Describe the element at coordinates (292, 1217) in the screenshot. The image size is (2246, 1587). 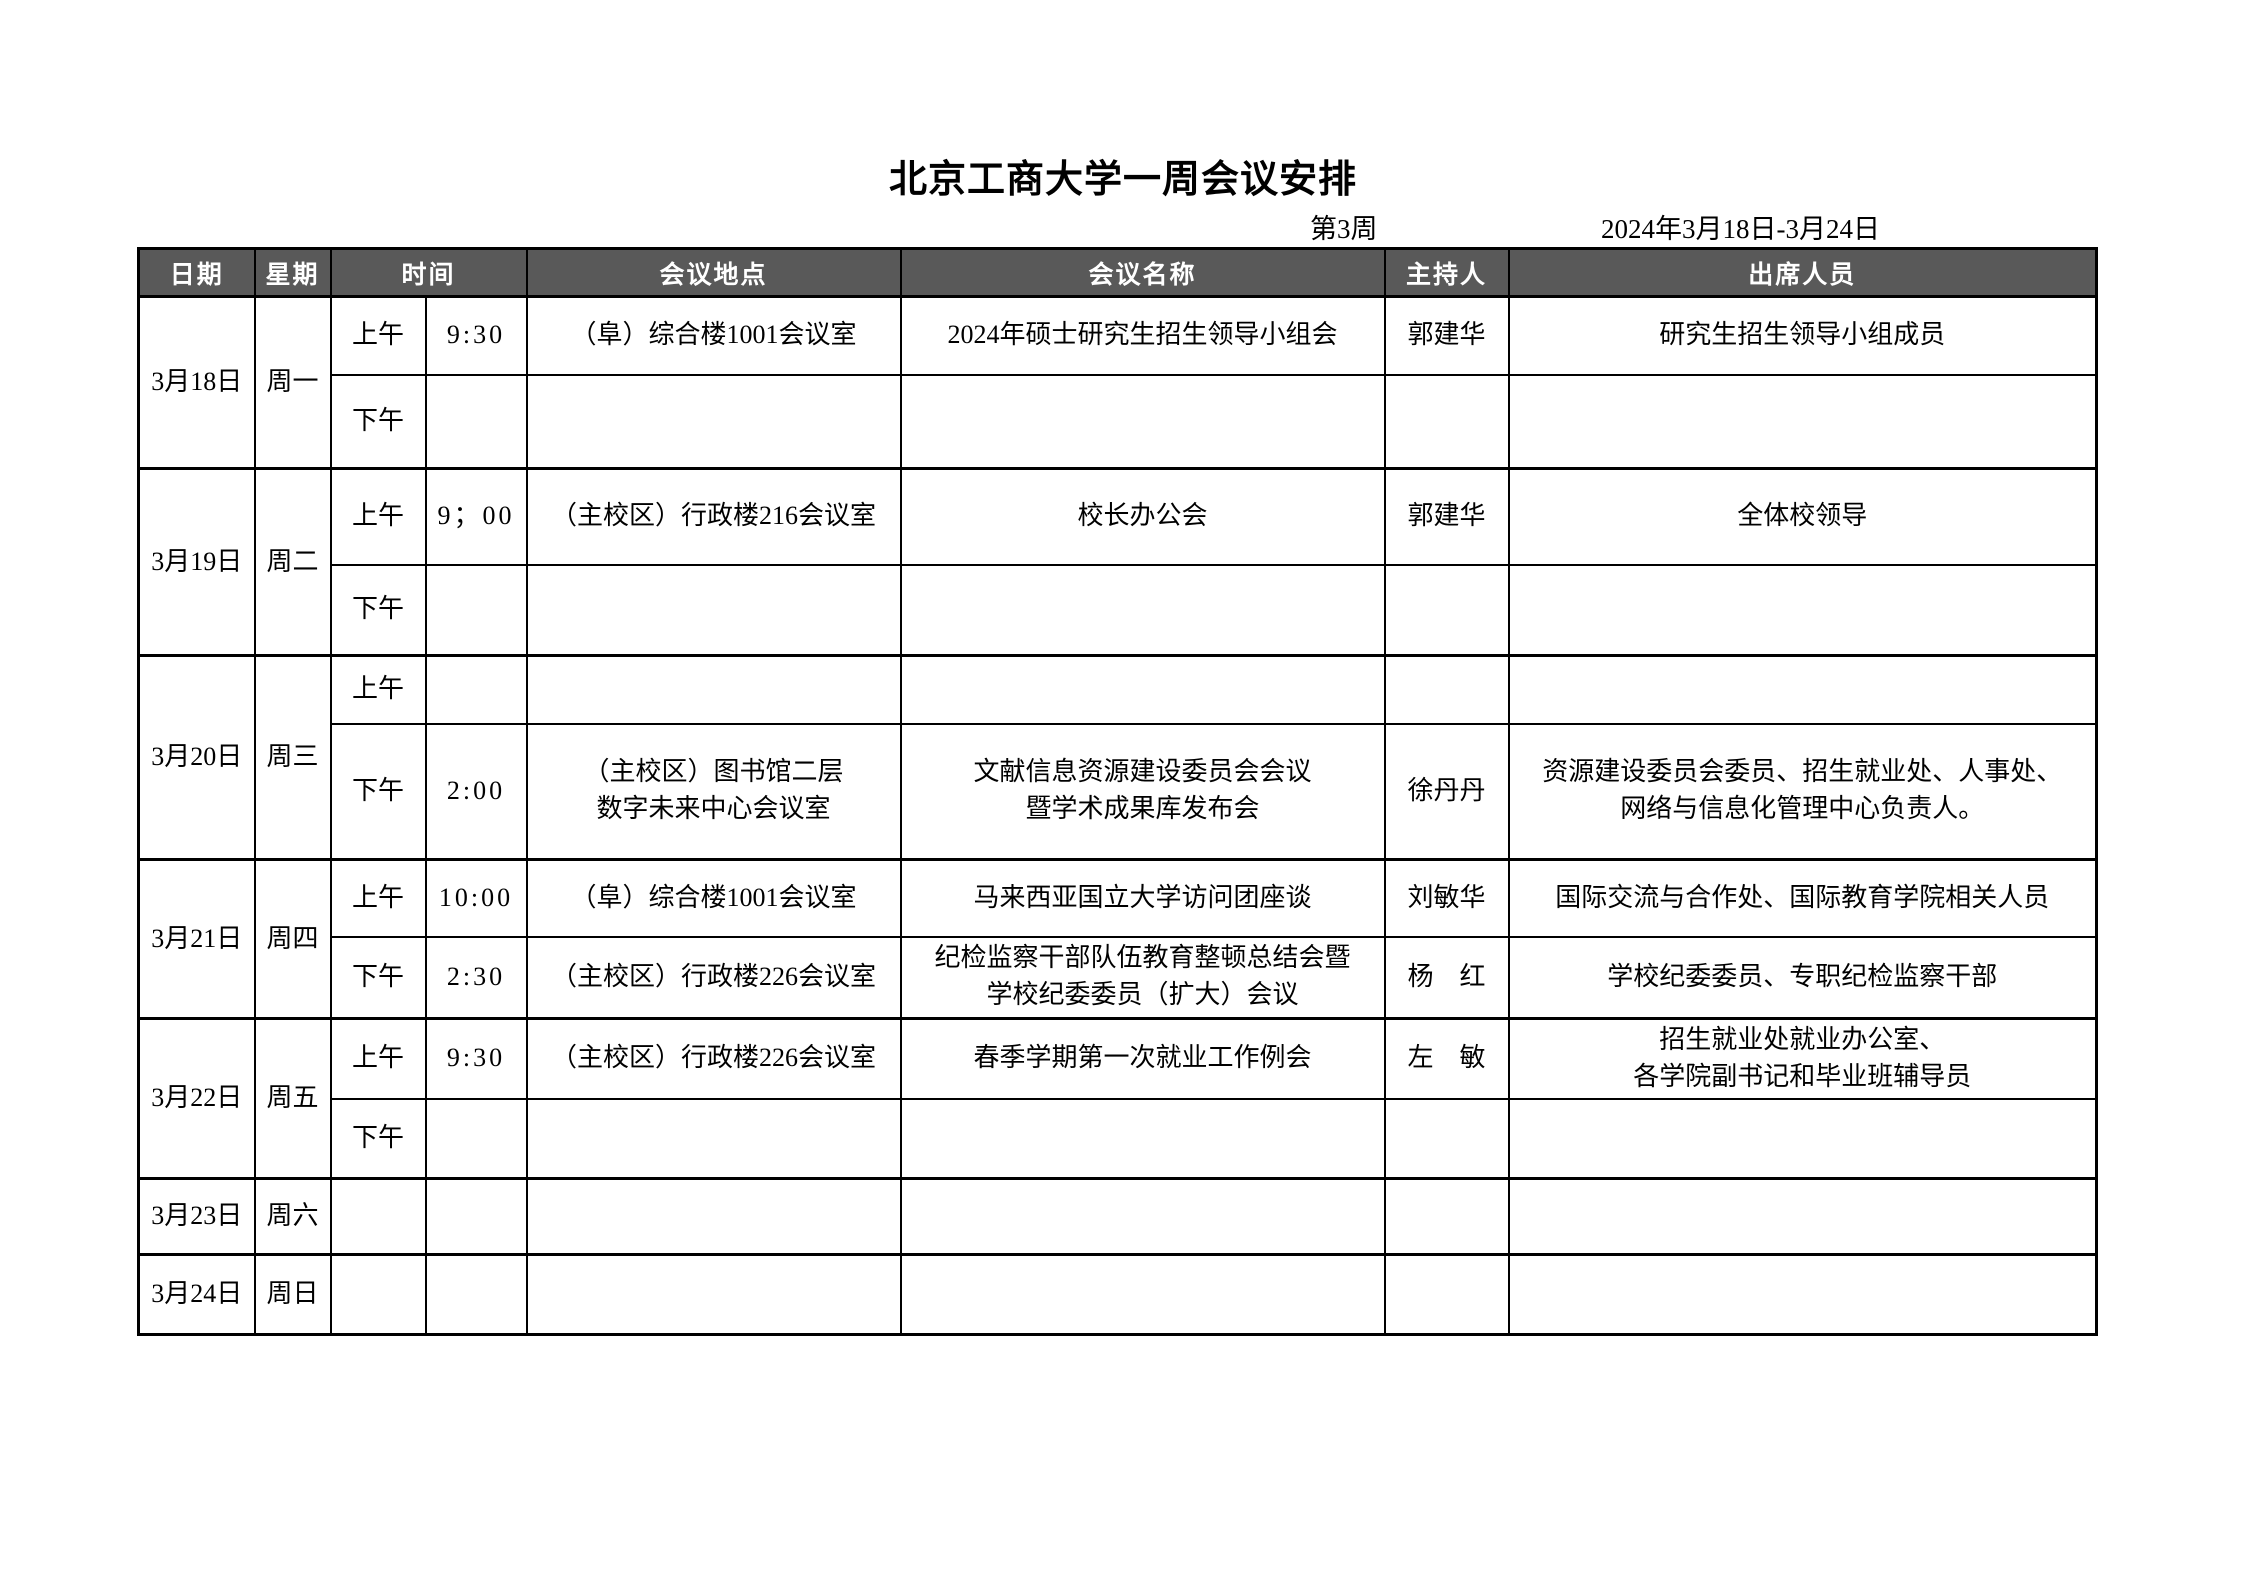
I see `weekday-cell: 周六` at that location.